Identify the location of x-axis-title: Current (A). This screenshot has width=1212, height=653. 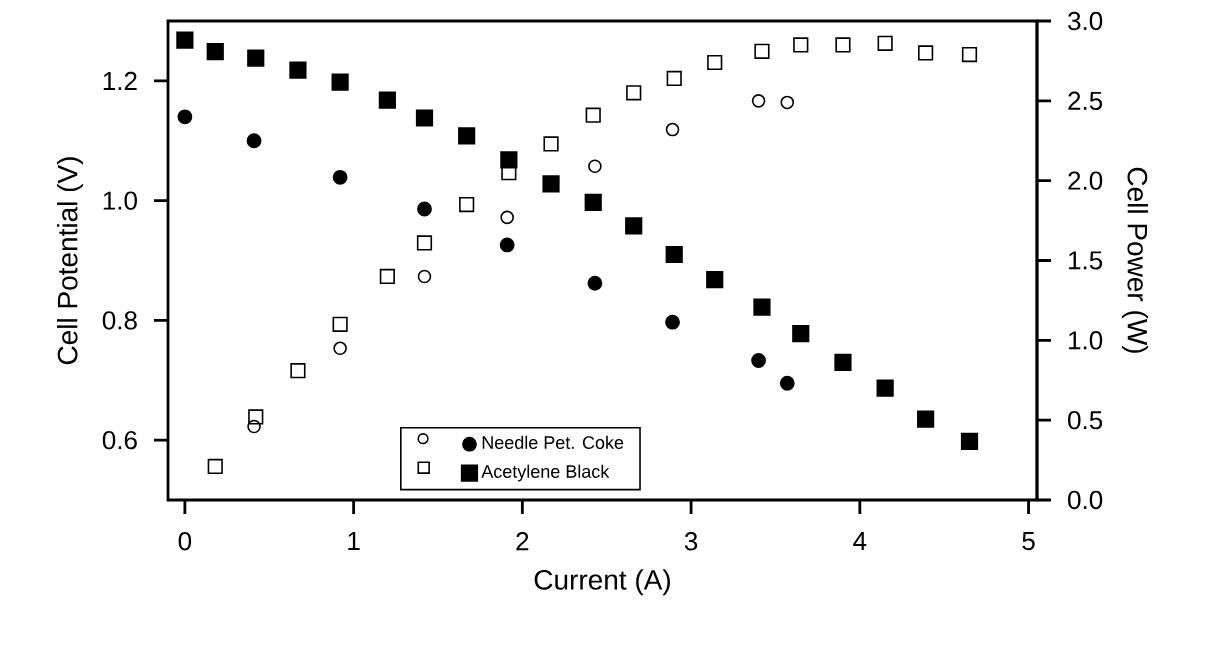
(602, 582).